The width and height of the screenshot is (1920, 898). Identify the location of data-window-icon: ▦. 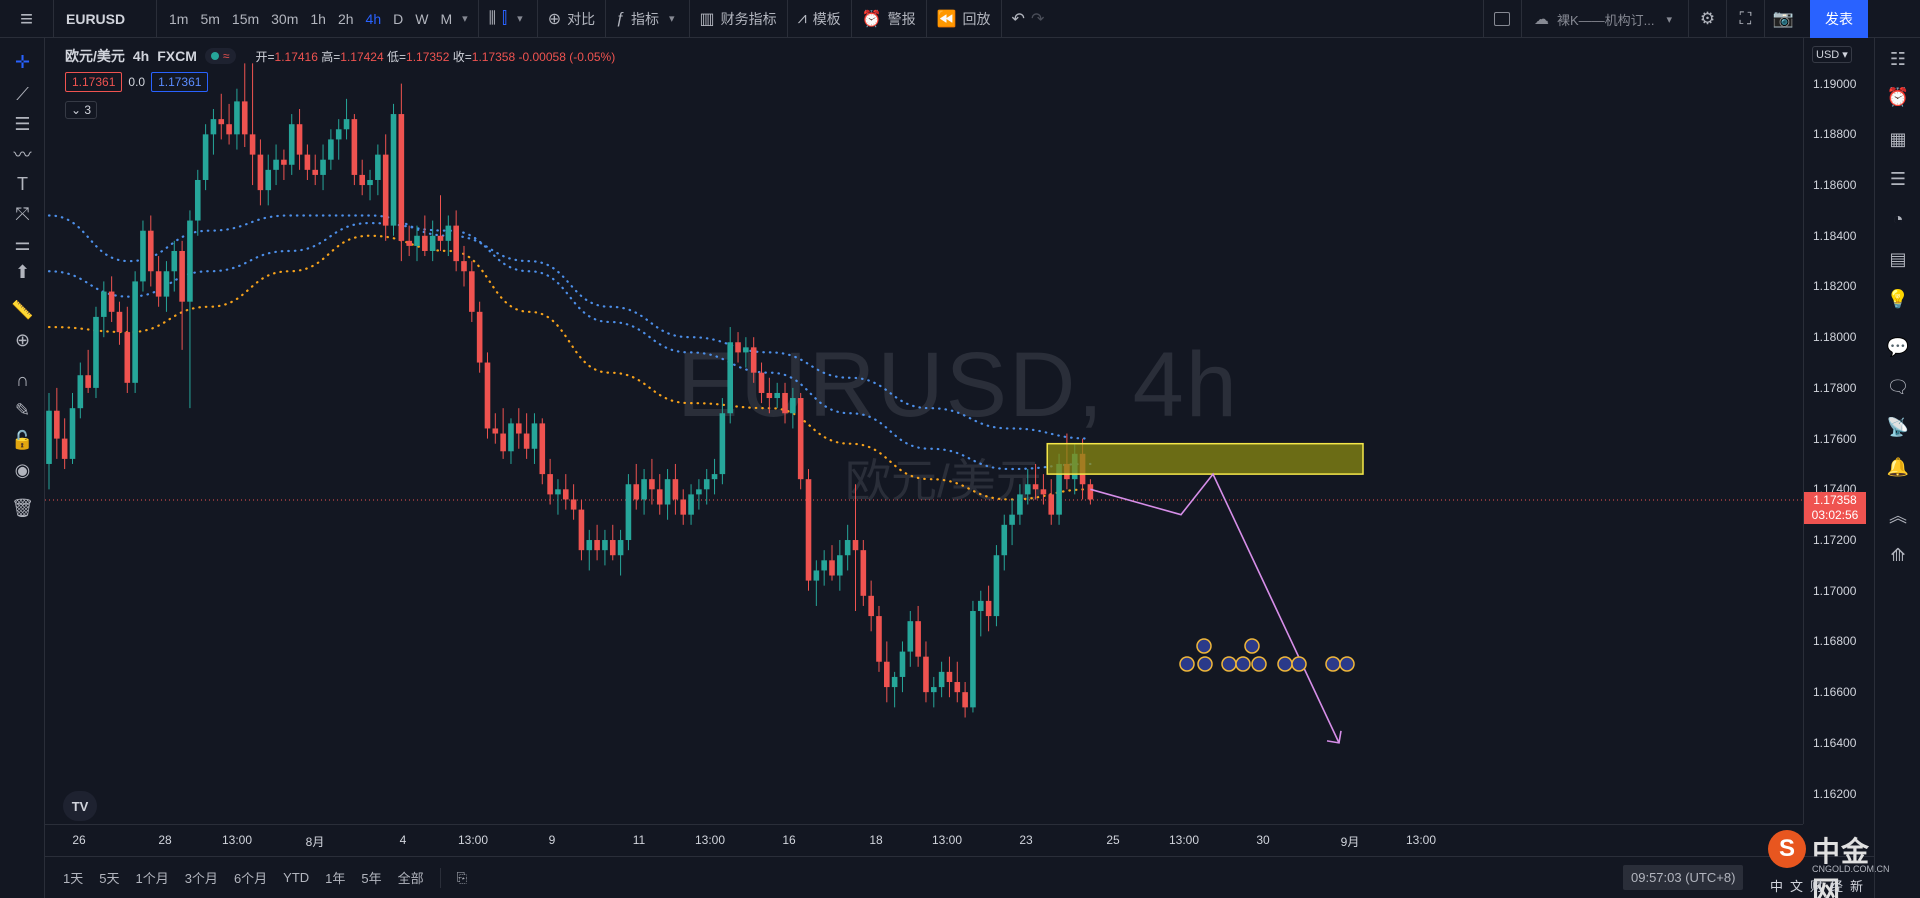
(1898, 138).